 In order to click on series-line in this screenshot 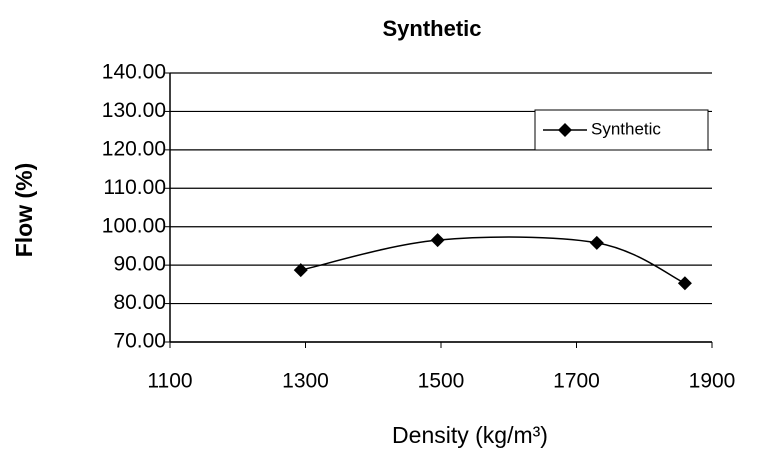, I will do `click(493, 260)`.